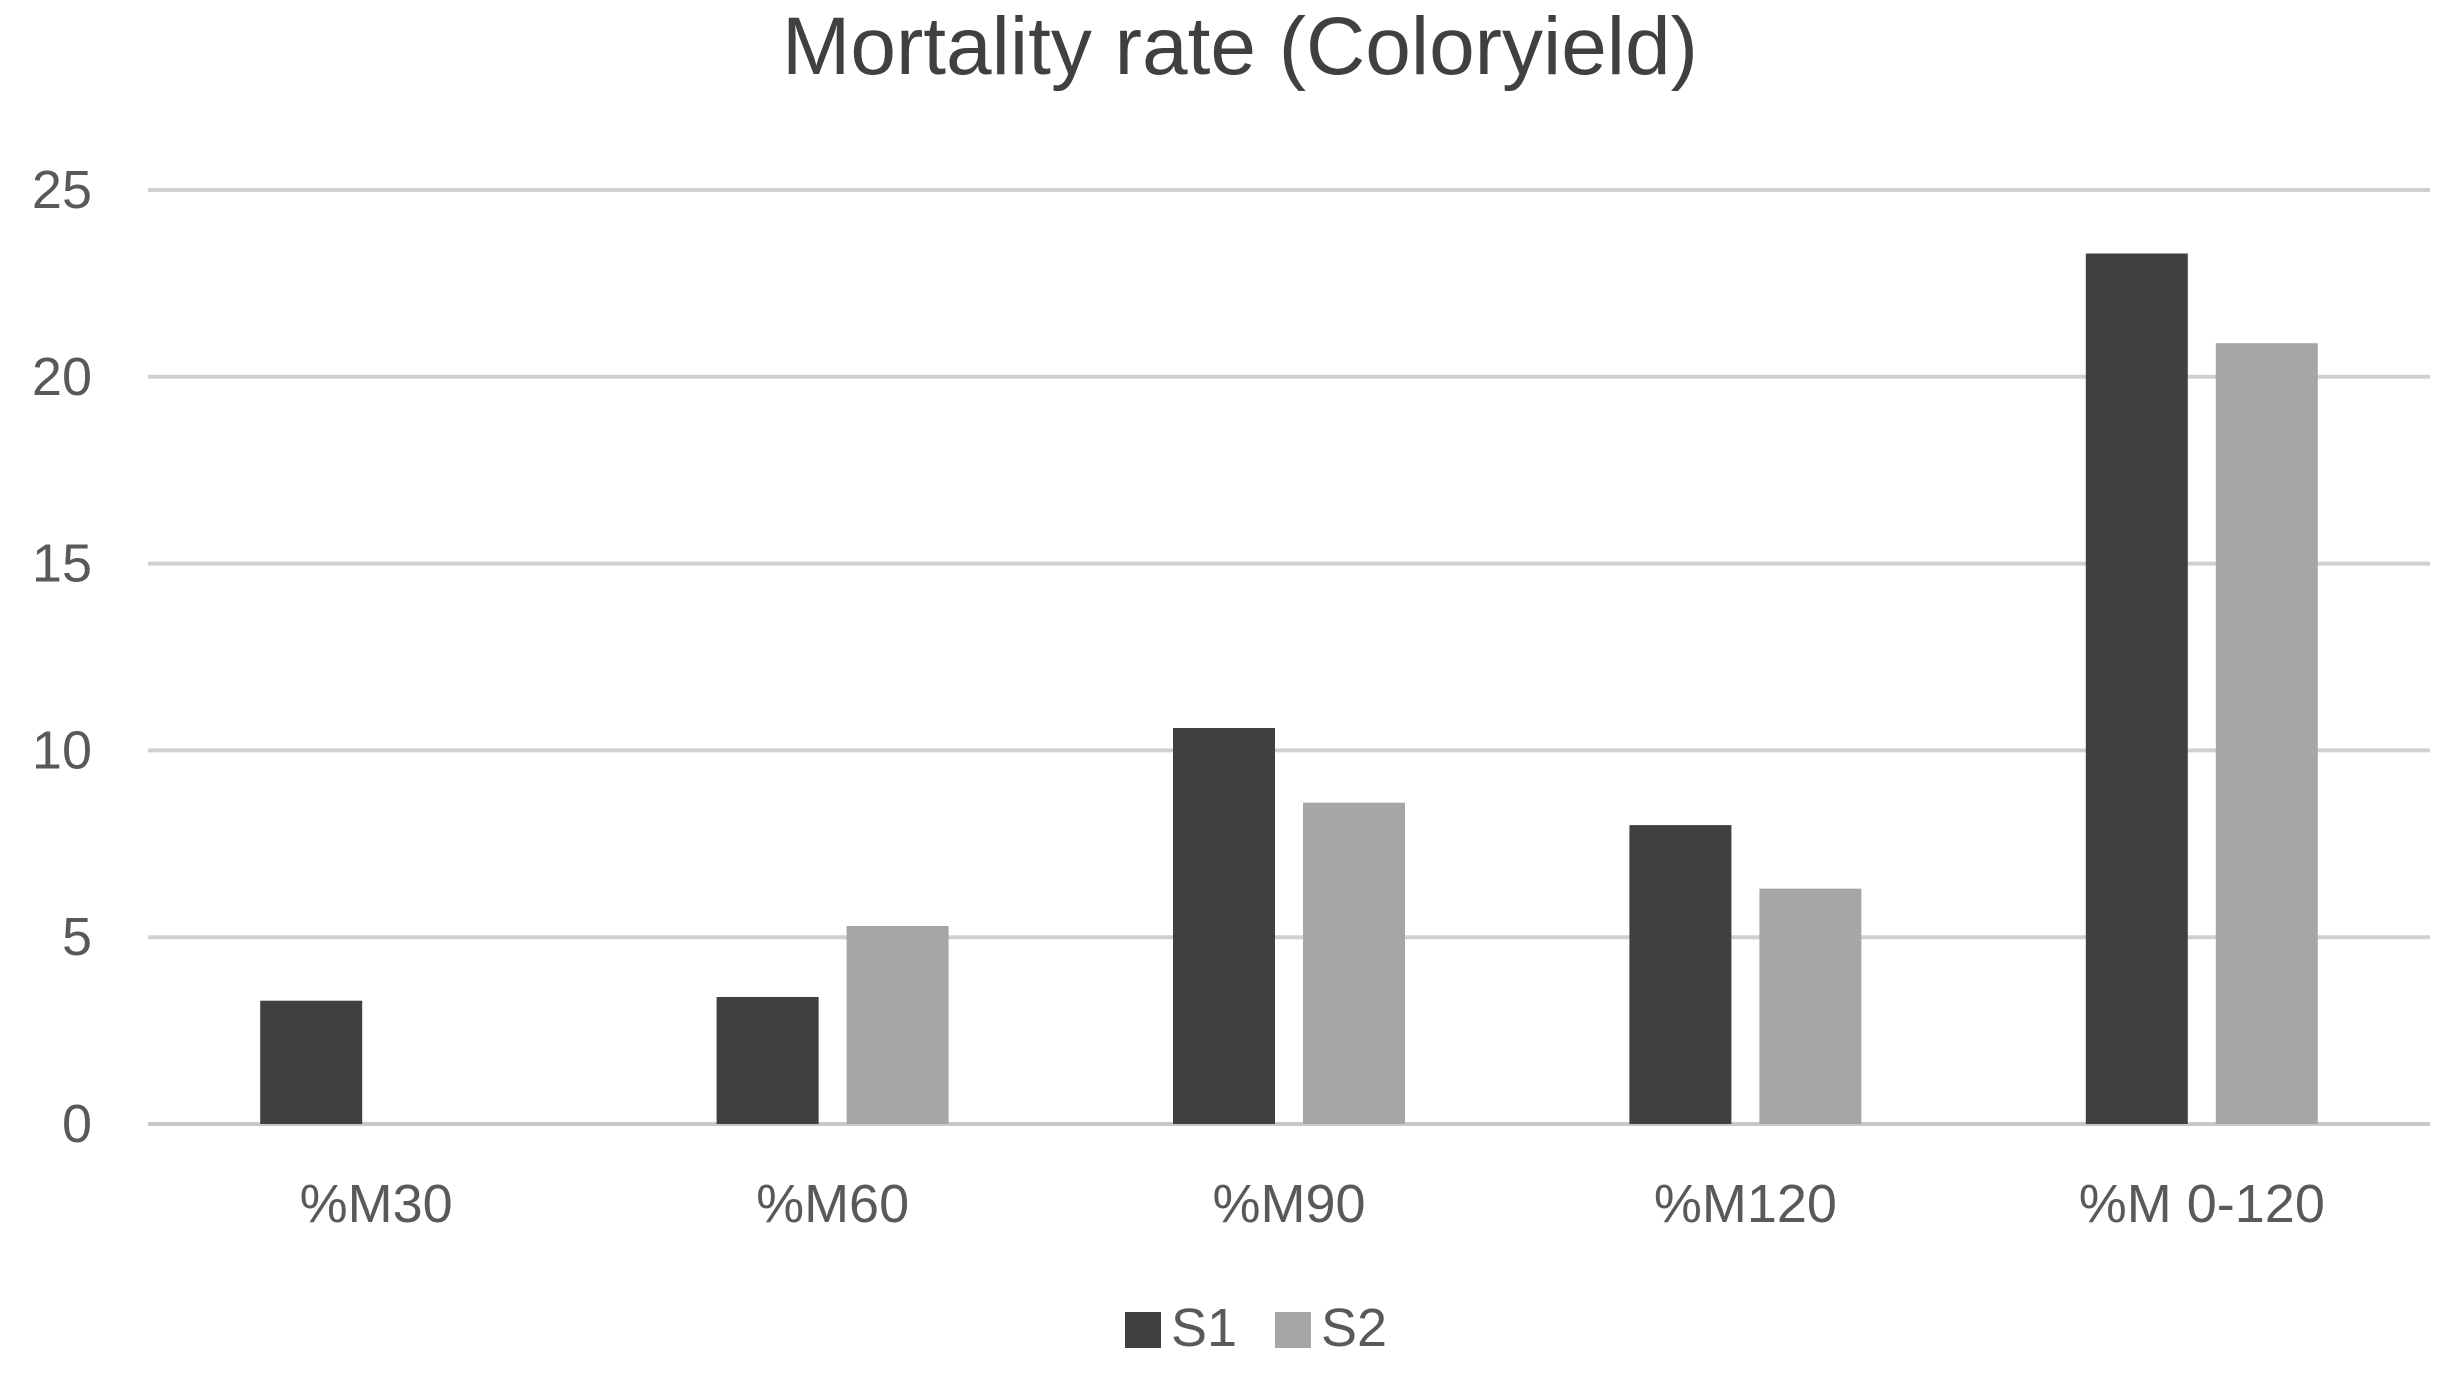  I want to click on x-tick-label: %M30, so click(376, 1204).